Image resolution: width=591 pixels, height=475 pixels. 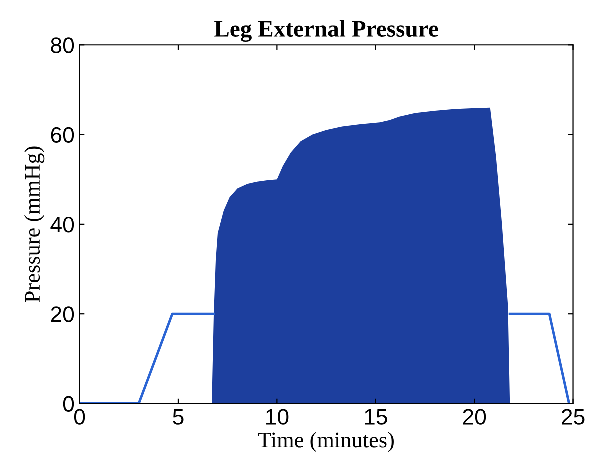 I want to click on x-tick-label: 25, so click(x=573, y=417).